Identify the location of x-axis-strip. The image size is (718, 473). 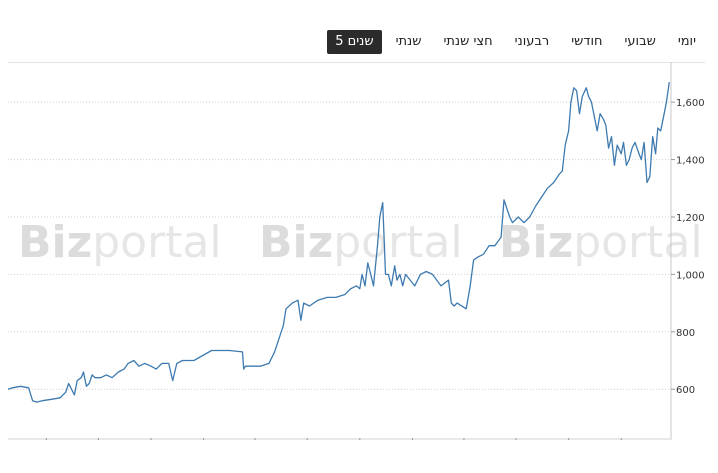
(339, 446).